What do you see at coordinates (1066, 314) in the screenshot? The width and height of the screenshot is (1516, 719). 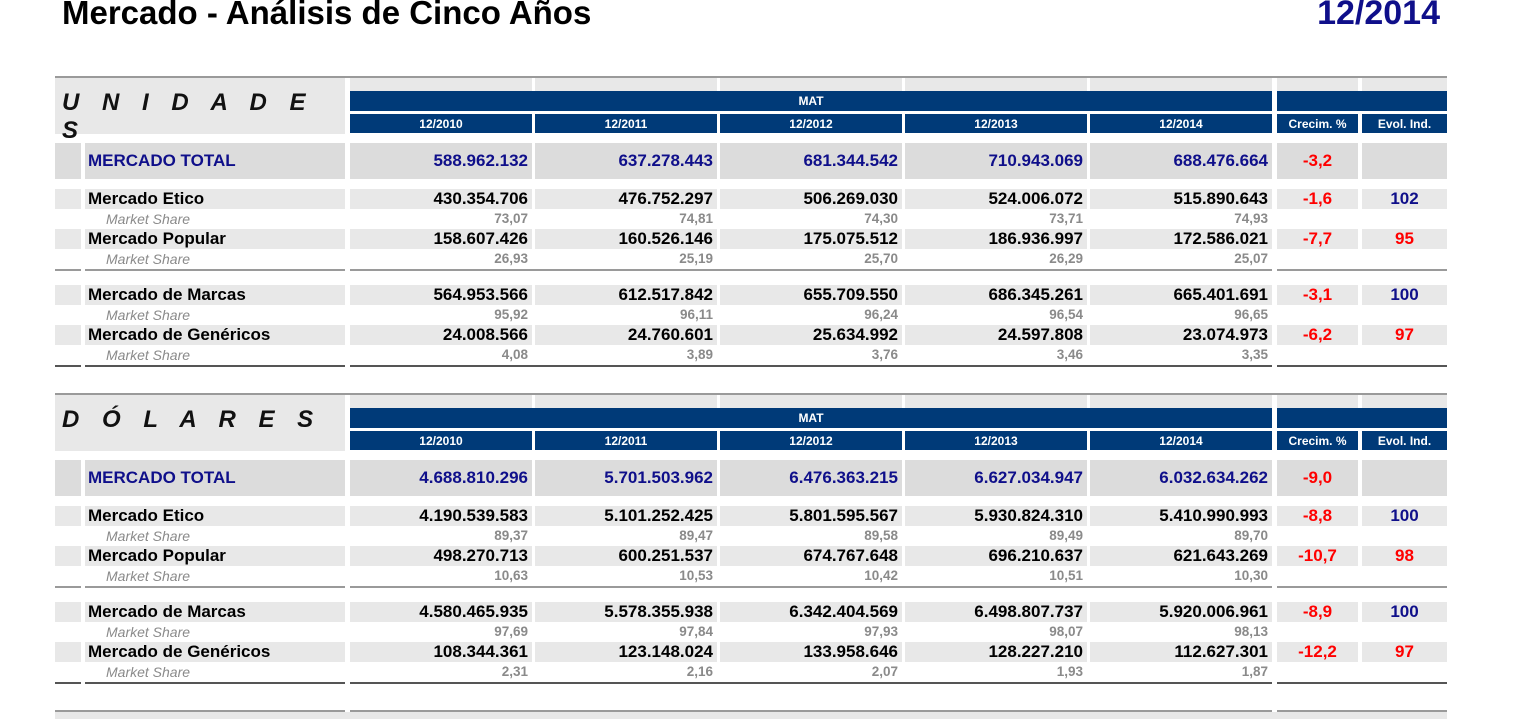 I see `market-share-value: 96,54` at bounding box center [1066, 314].